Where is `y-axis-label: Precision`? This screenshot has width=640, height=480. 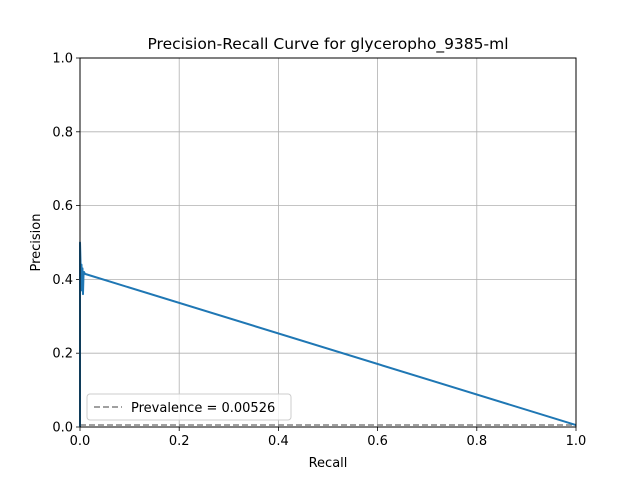
y-axis-label: Precision is located at coordinates (36, 242).